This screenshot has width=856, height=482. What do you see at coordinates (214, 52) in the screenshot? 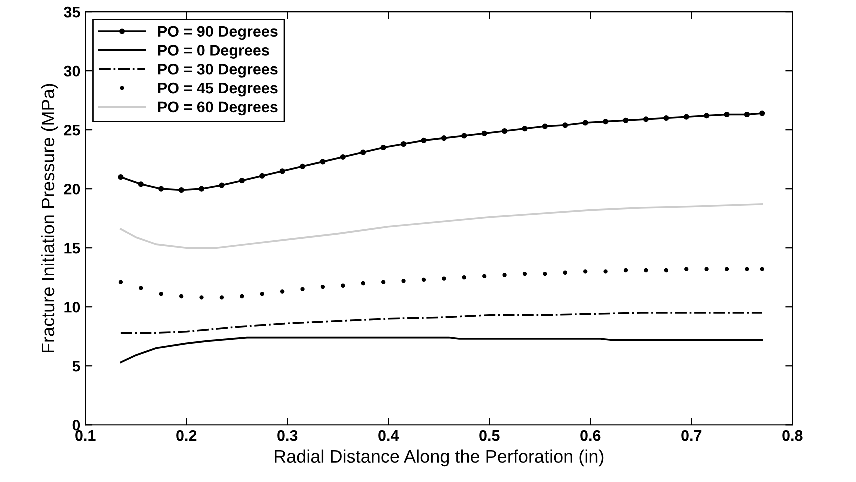
I see `legend-label: PO = 0 Degrees` at bounding box center [214, 52].